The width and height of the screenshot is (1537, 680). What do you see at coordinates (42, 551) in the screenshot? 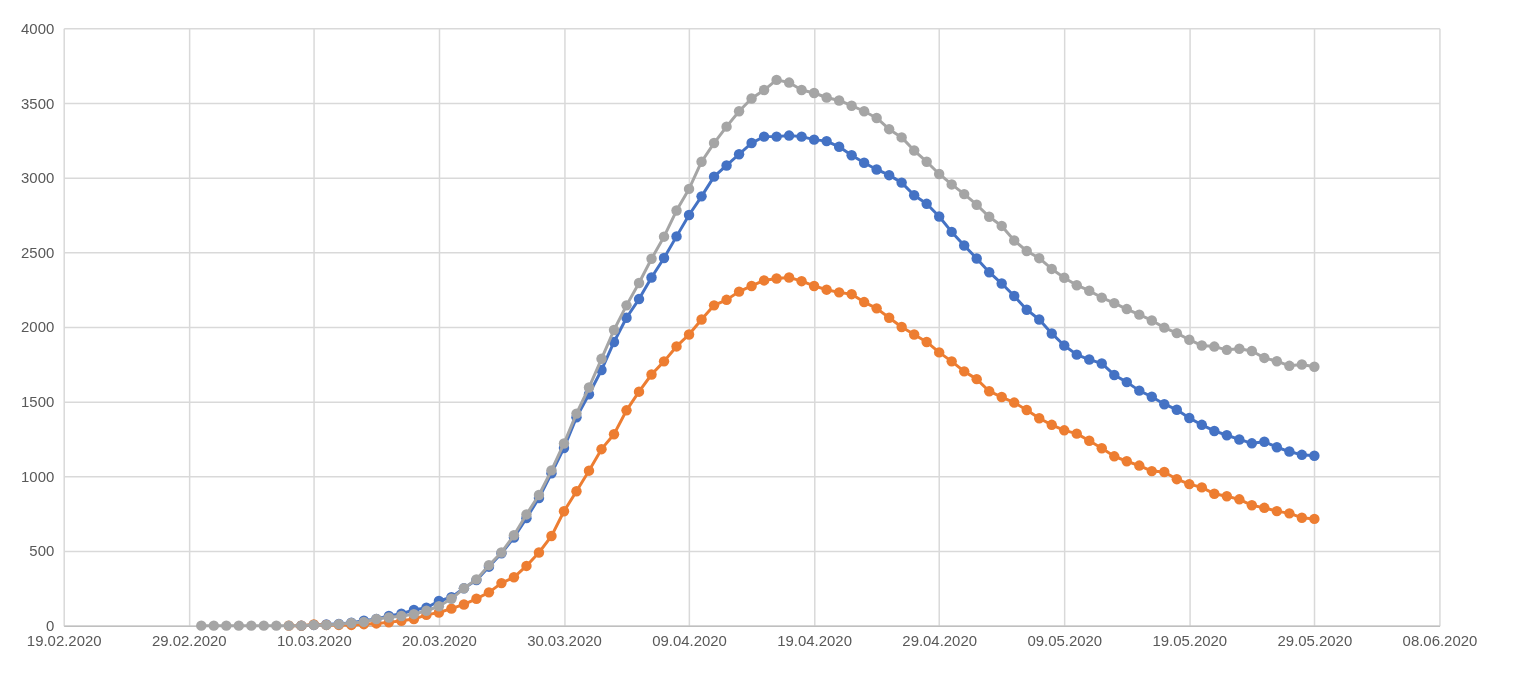
I see `y-tick-label: 500` at bounding box center [42, 551].